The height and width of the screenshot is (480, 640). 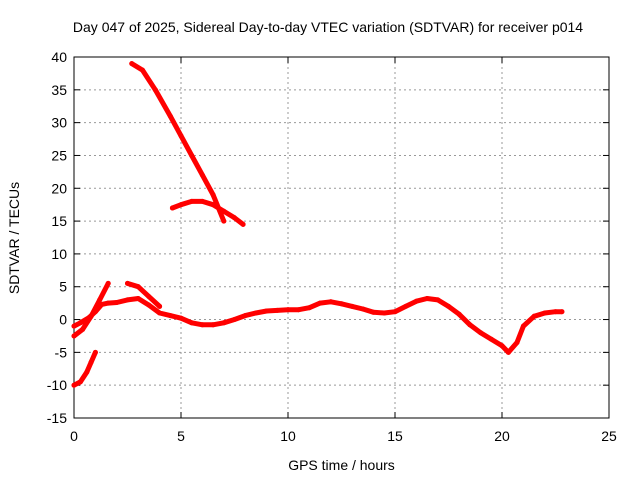 I want to click on x-axis-label: GPS time / hours, so click(x=341, y=465).